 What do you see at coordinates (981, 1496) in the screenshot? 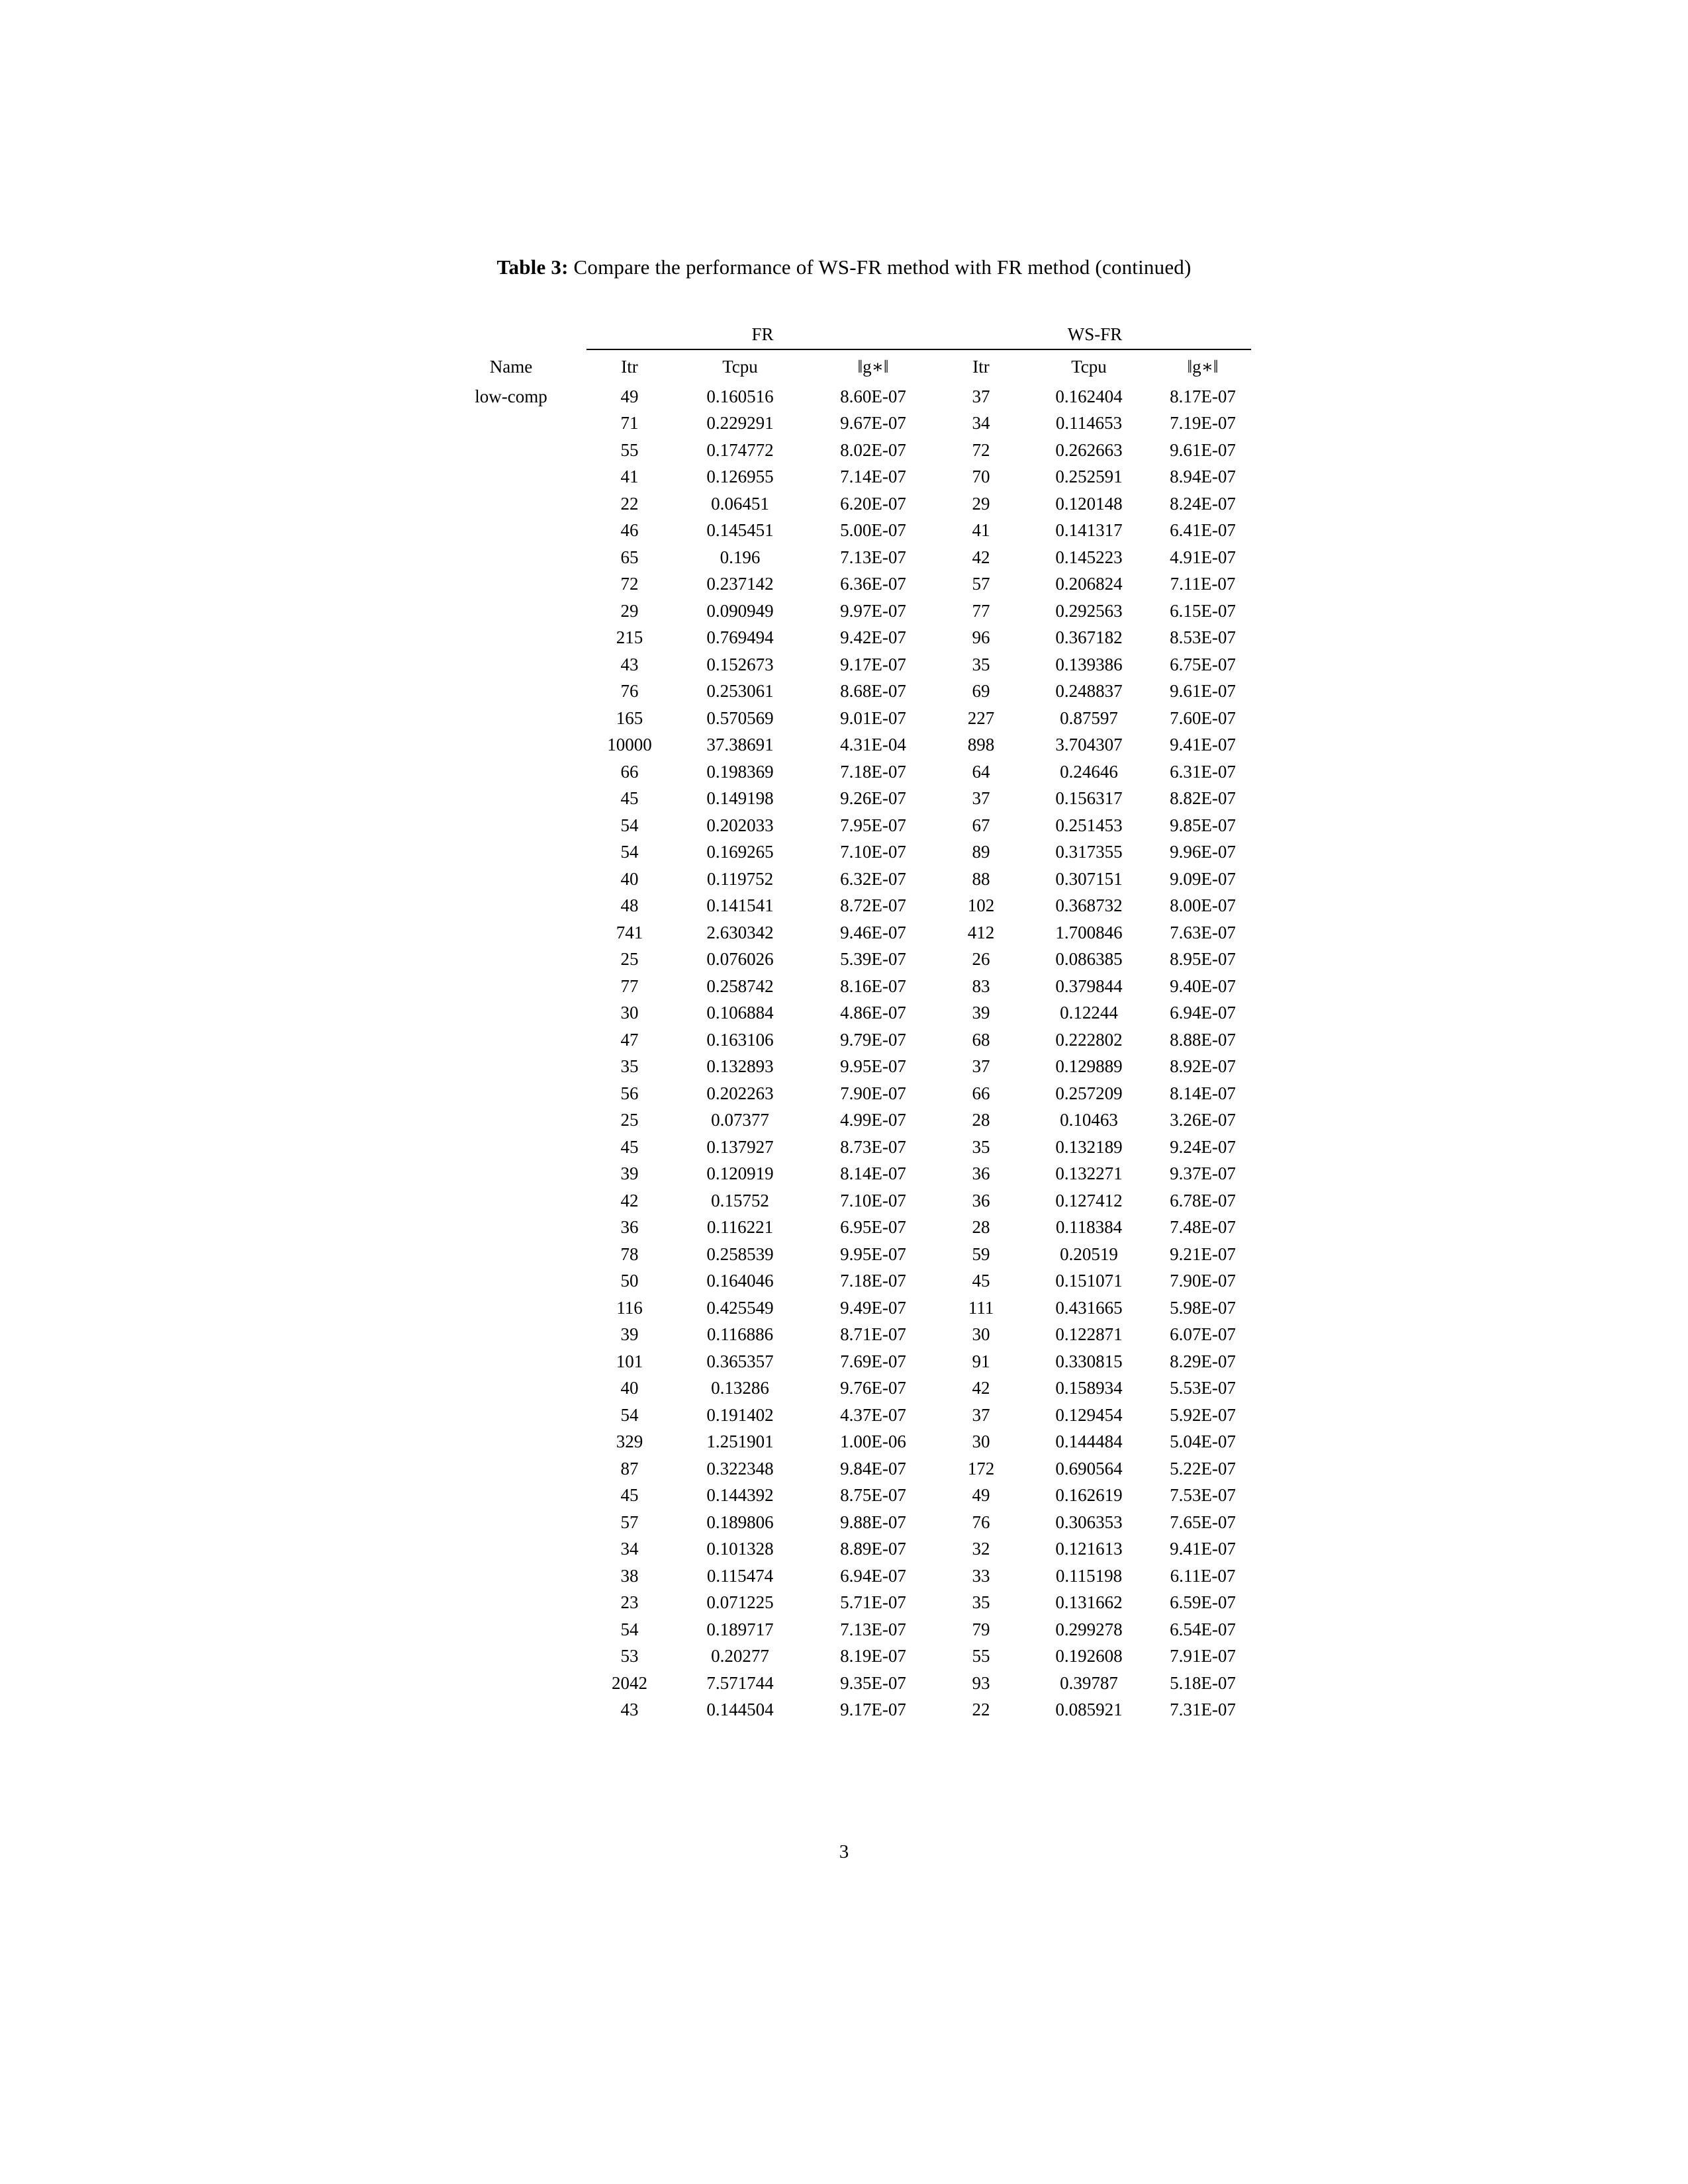
I see `cell-ws_itr: 49` at bounding box center [981, 1496].